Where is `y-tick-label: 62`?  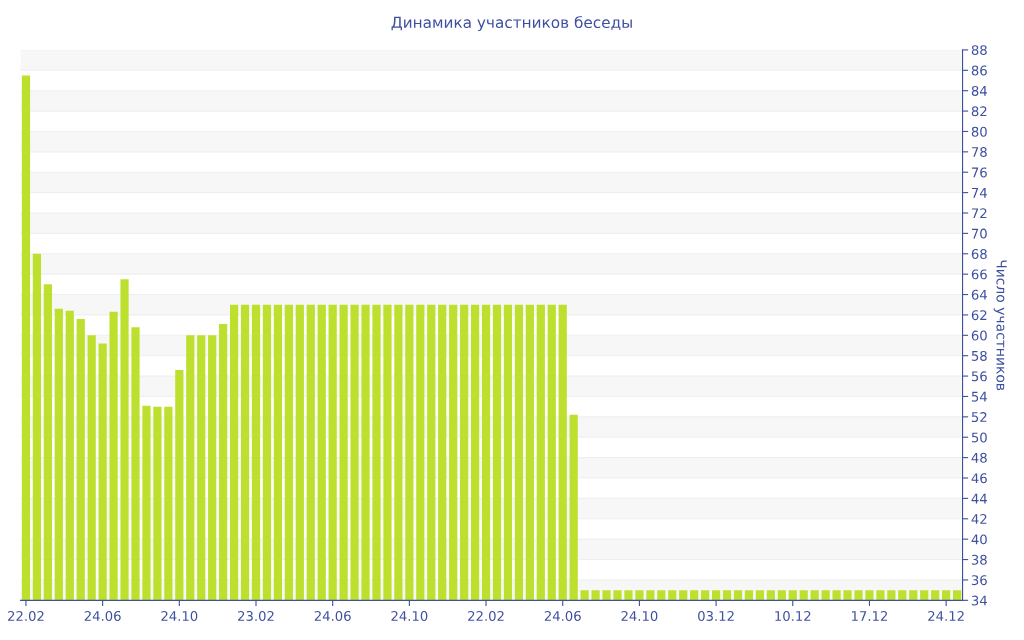
y-tick-label: 62 is located at coordinates (979, 315).